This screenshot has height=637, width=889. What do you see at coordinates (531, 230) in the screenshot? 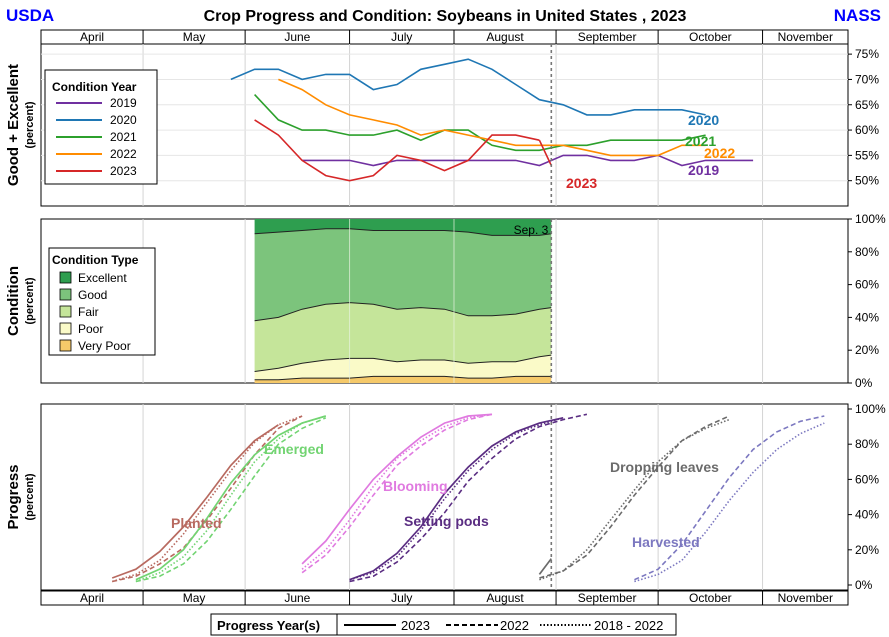
I see `date-annotation: Sep. 3` at bounding box center [531, 230].